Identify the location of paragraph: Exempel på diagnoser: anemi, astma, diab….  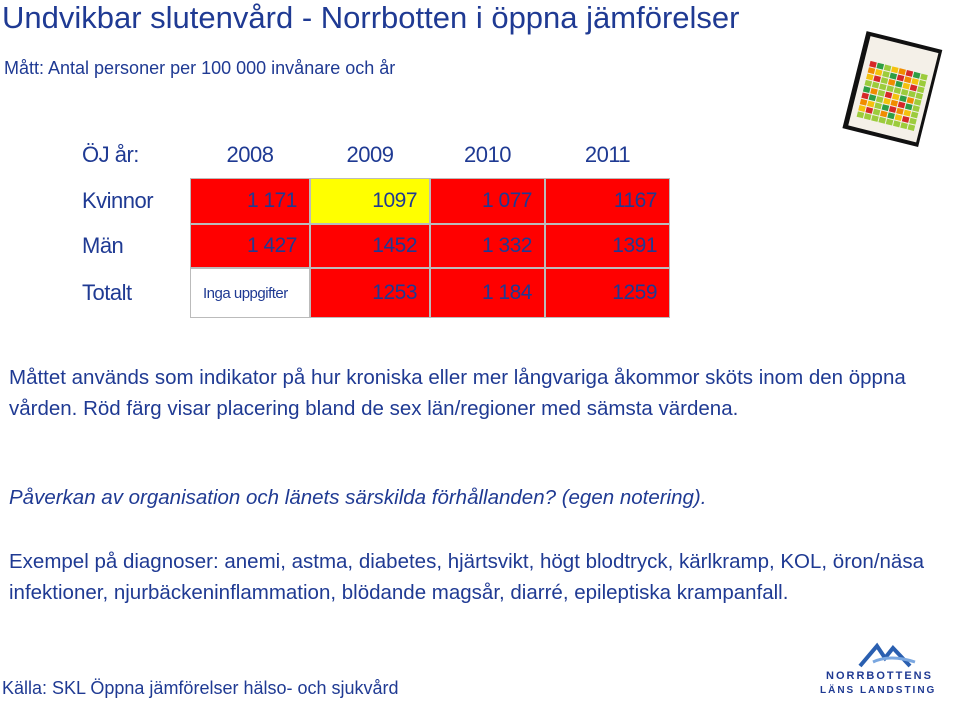
(466, 577).